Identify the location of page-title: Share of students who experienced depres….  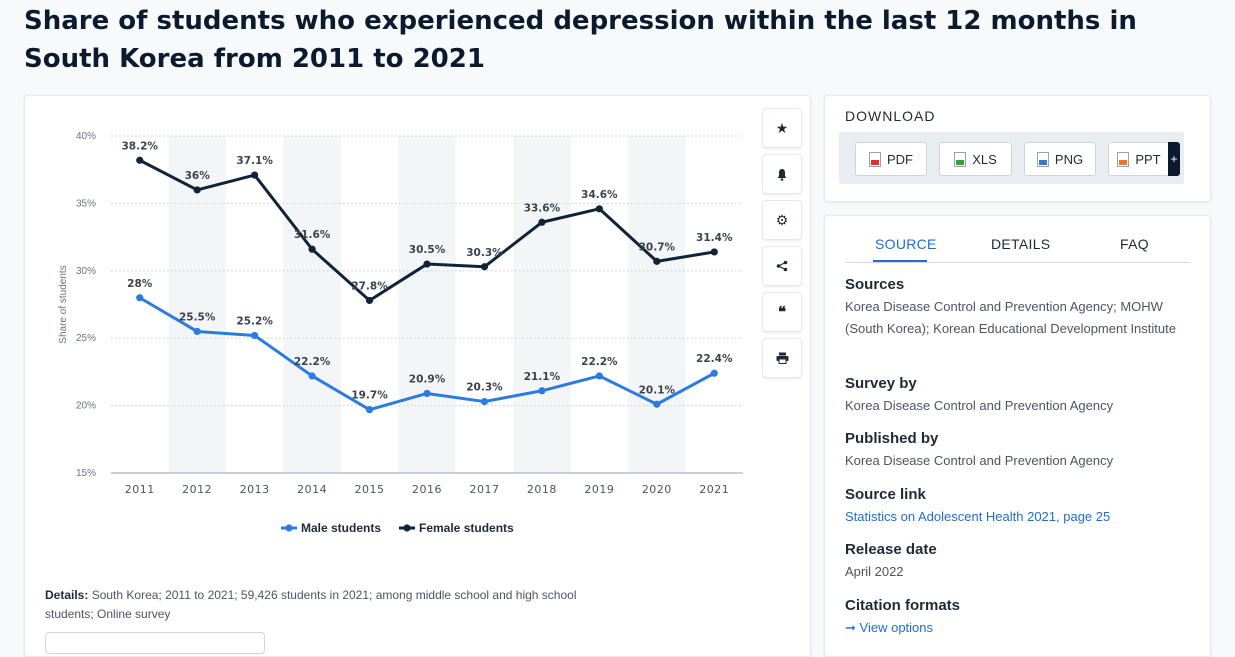
(580, 40).